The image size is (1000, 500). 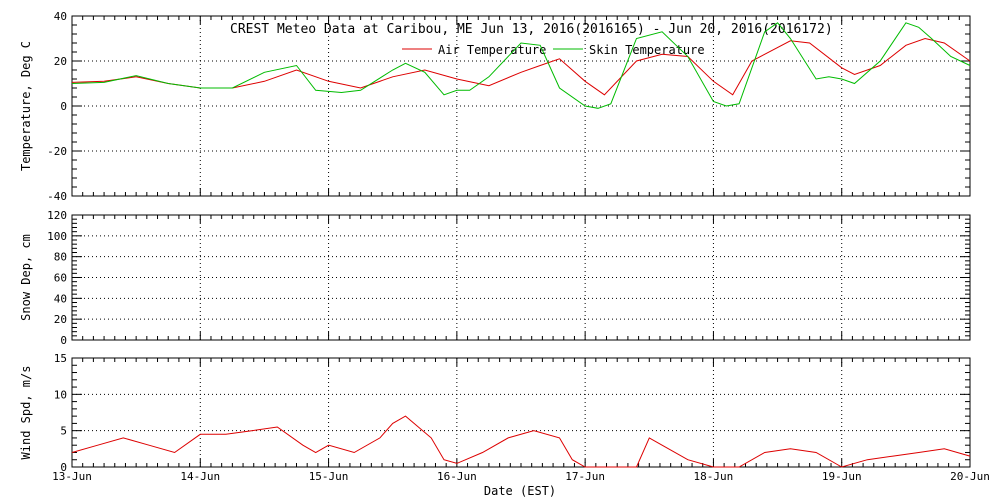 What do you see at coordinates (553, 50) in the screenshot?
I see `legend: Air Temperature Skin Temperature` at bounding box center [553, 50].